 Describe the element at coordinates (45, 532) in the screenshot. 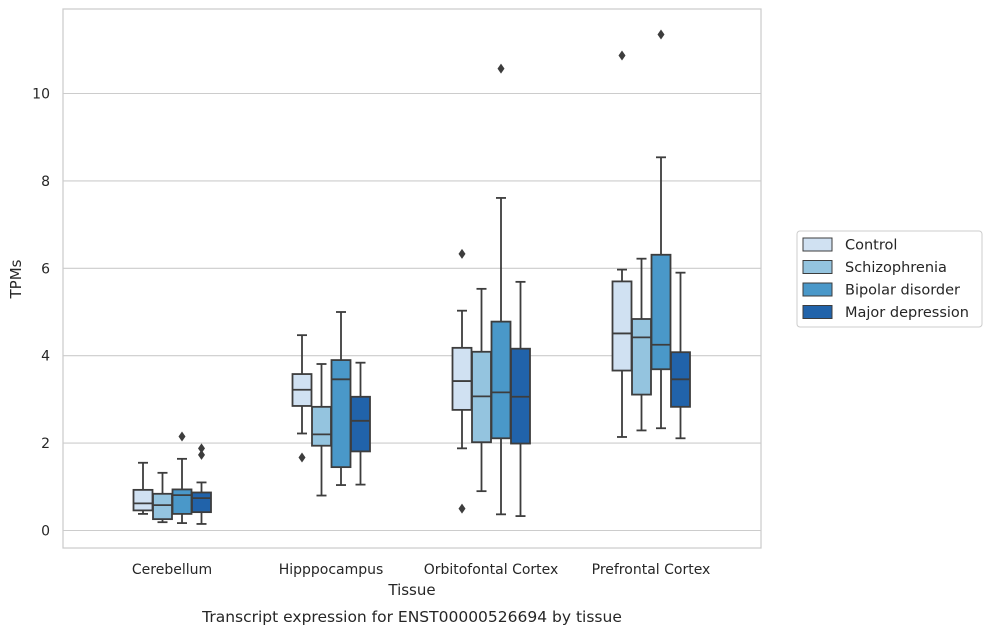

I see `y-tick-label: 0` at that location.